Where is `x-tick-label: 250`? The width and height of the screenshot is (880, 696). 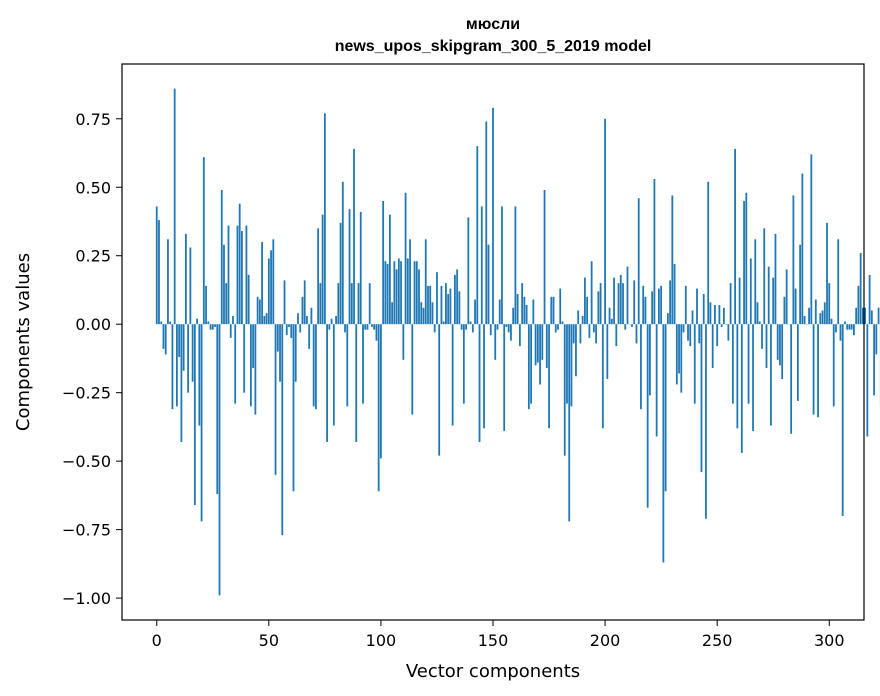 x-tick-label: 250 is located at coordinates (717, 640).